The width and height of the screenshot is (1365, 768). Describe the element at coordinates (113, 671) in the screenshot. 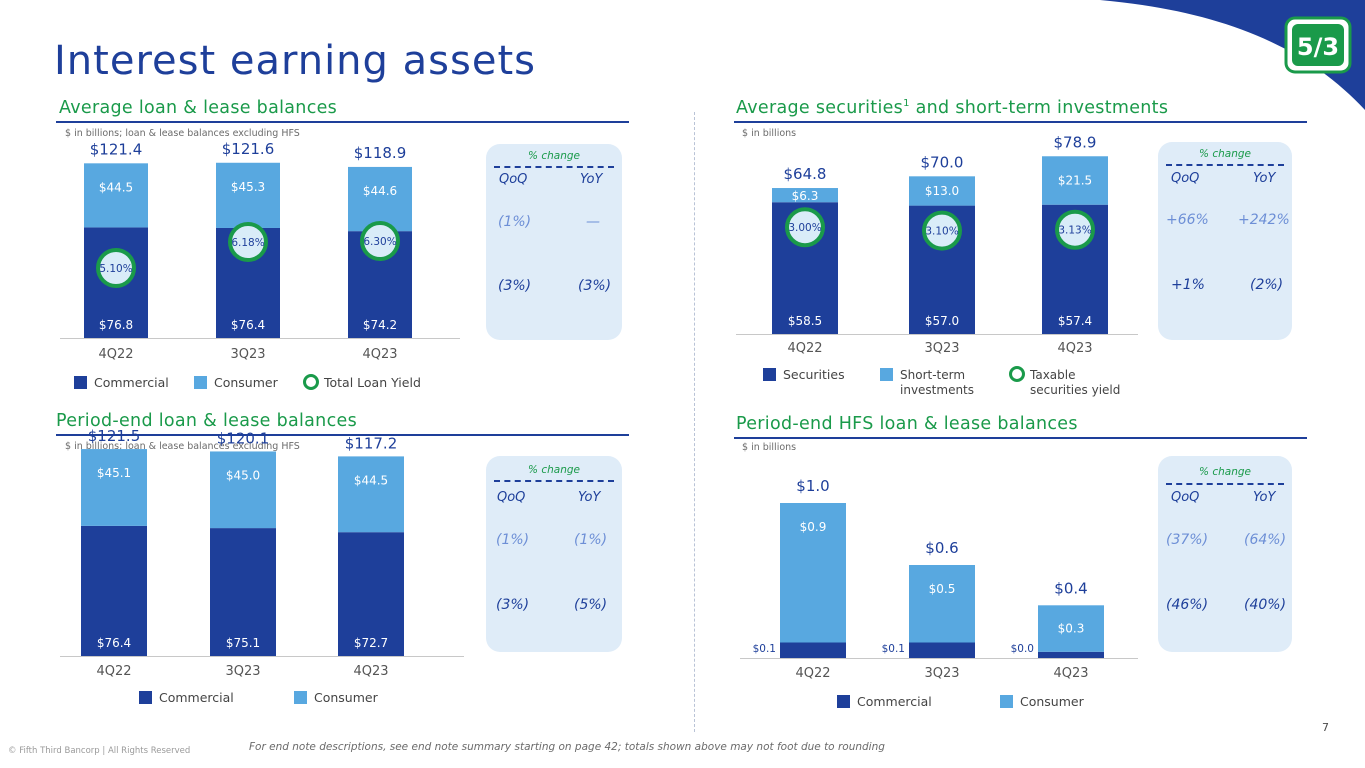

I see `pe-loans-category-label: 4Q22` at that location.